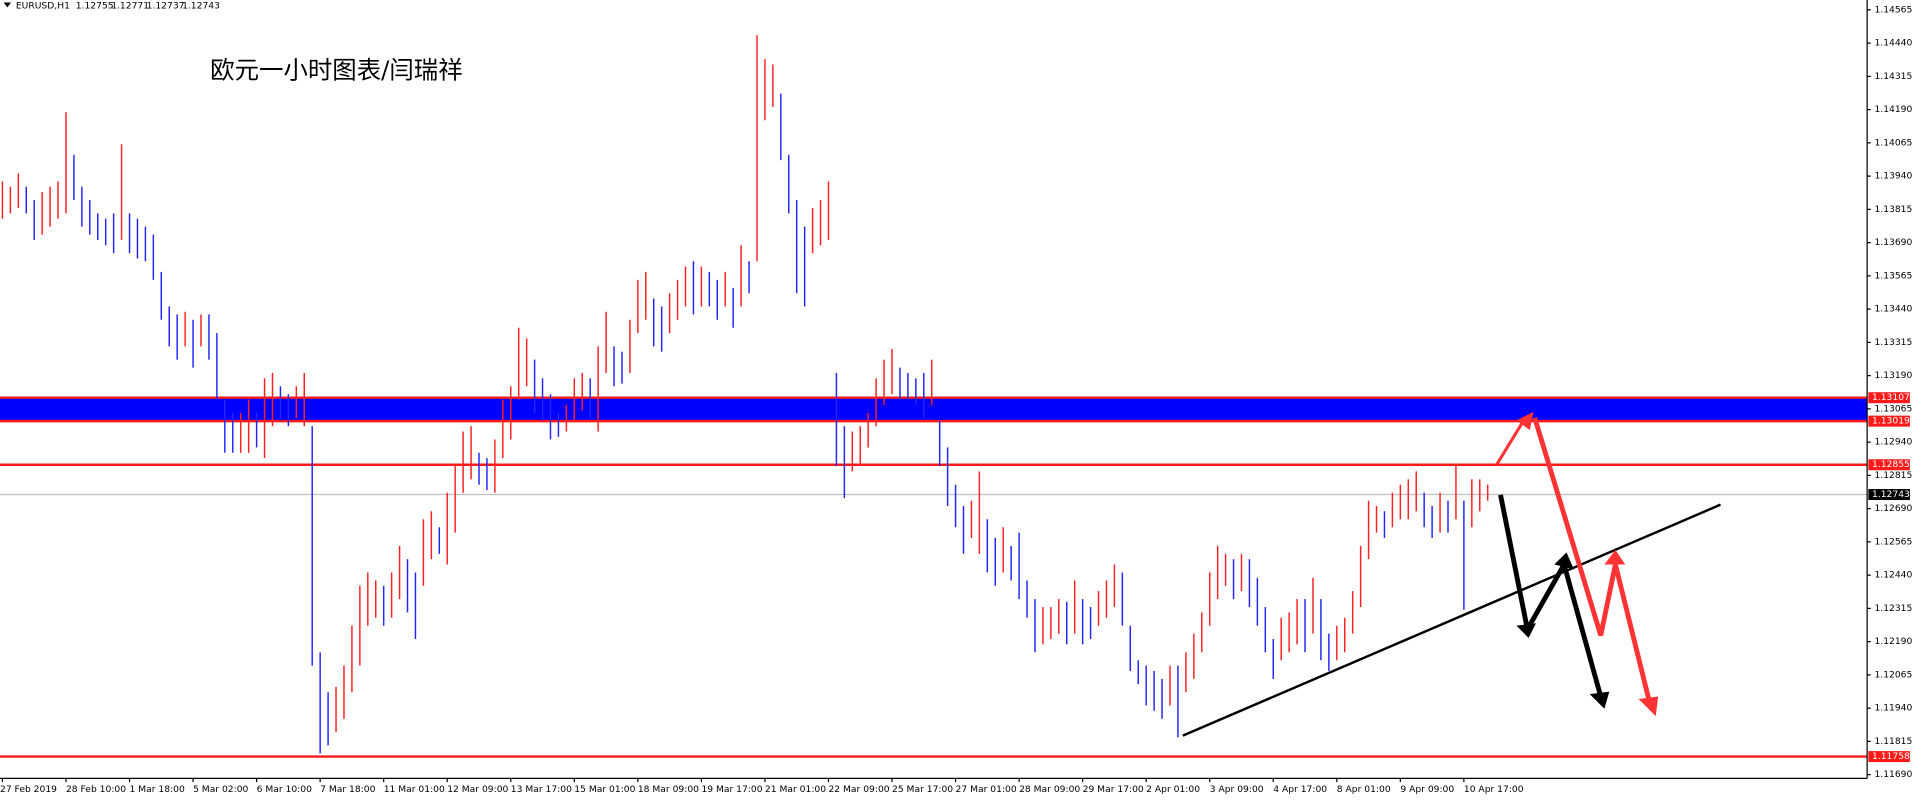 Image resolution: width=1916 pixels, height=801 pixels. Describe the element at coordinates (1893, 442) in the screenshot. I see `y-tick-label: 1.12940` at that location.